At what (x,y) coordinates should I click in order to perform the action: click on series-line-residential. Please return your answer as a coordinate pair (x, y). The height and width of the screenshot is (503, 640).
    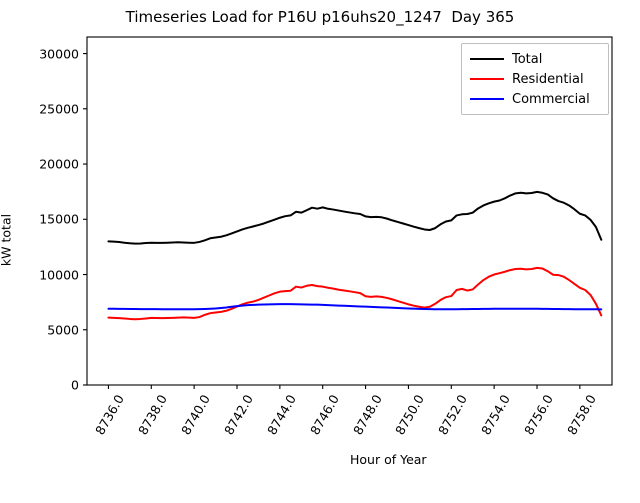
    Looking at the image, I should click on (355, 293).